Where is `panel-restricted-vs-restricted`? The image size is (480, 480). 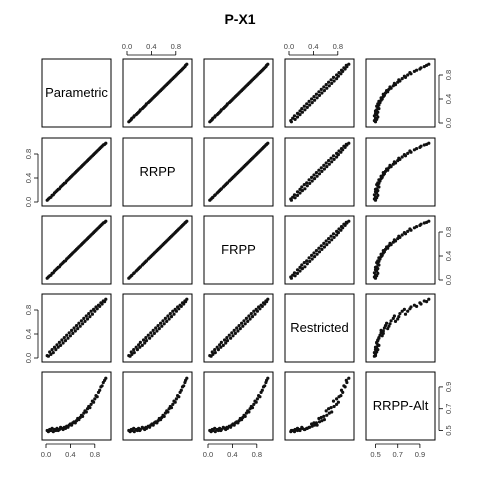
panel-restricted-vs-restricted is located at coordinates (319, 328).